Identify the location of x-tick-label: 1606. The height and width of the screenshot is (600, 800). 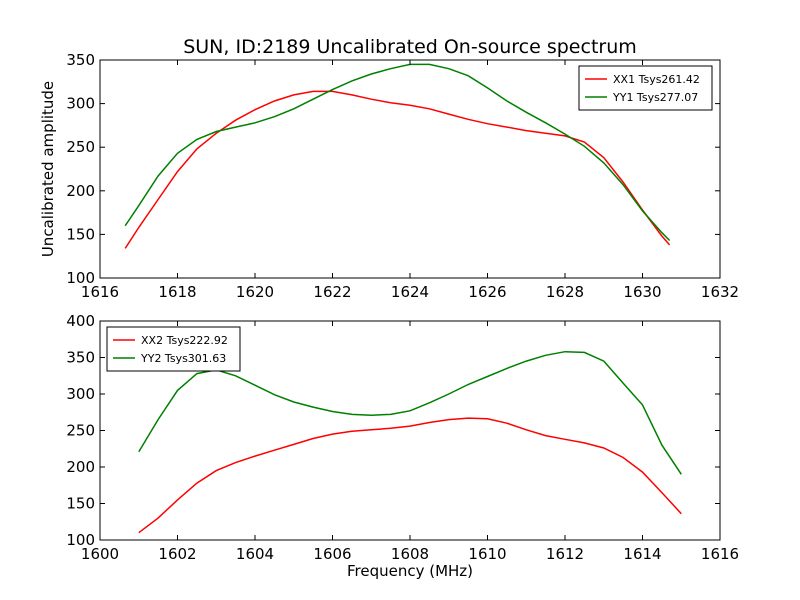
(332, 554).